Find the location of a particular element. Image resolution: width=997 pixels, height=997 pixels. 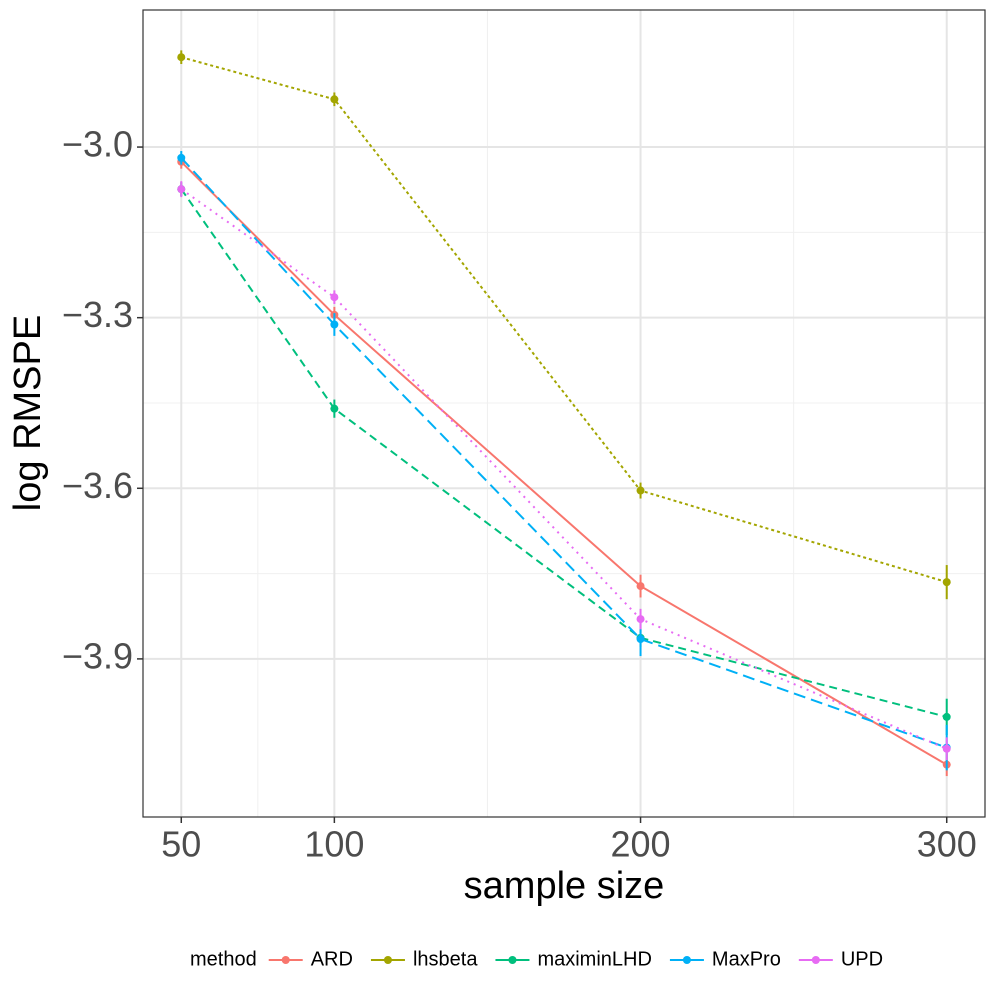

x-tick-label: 300 is located at coordinates (947, 844).